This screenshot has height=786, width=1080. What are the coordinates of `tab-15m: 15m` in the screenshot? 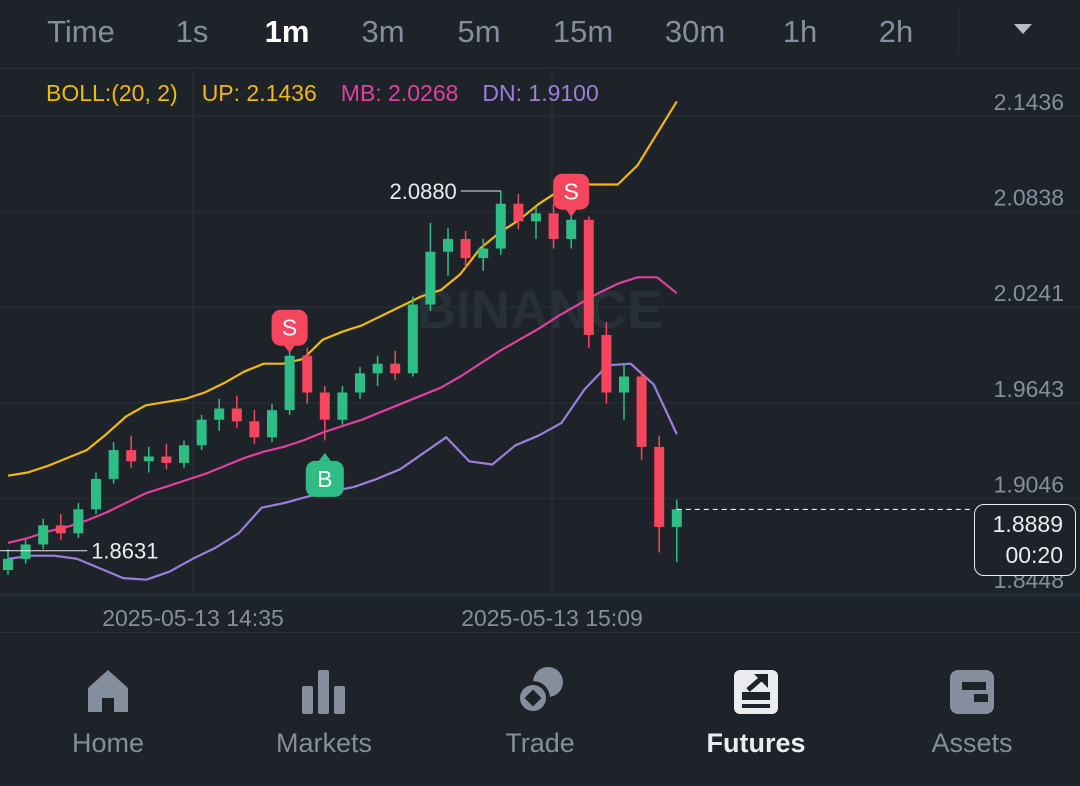 It's located at (583, 31).